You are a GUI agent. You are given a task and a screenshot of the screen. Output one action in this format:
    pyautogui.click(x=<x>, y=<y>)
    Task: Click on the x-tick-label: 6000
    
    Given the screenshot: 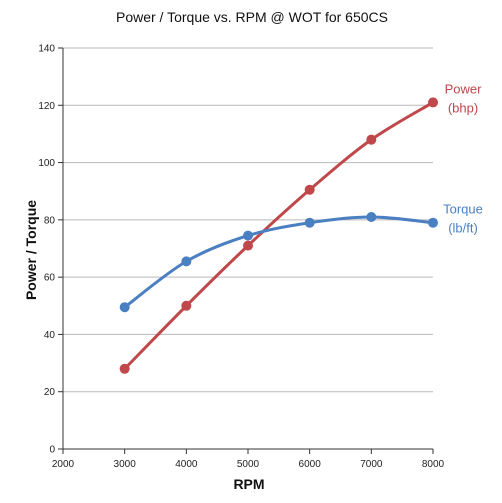 What is the action you would take?
    pyautogui.click(x=310, y=464)
    